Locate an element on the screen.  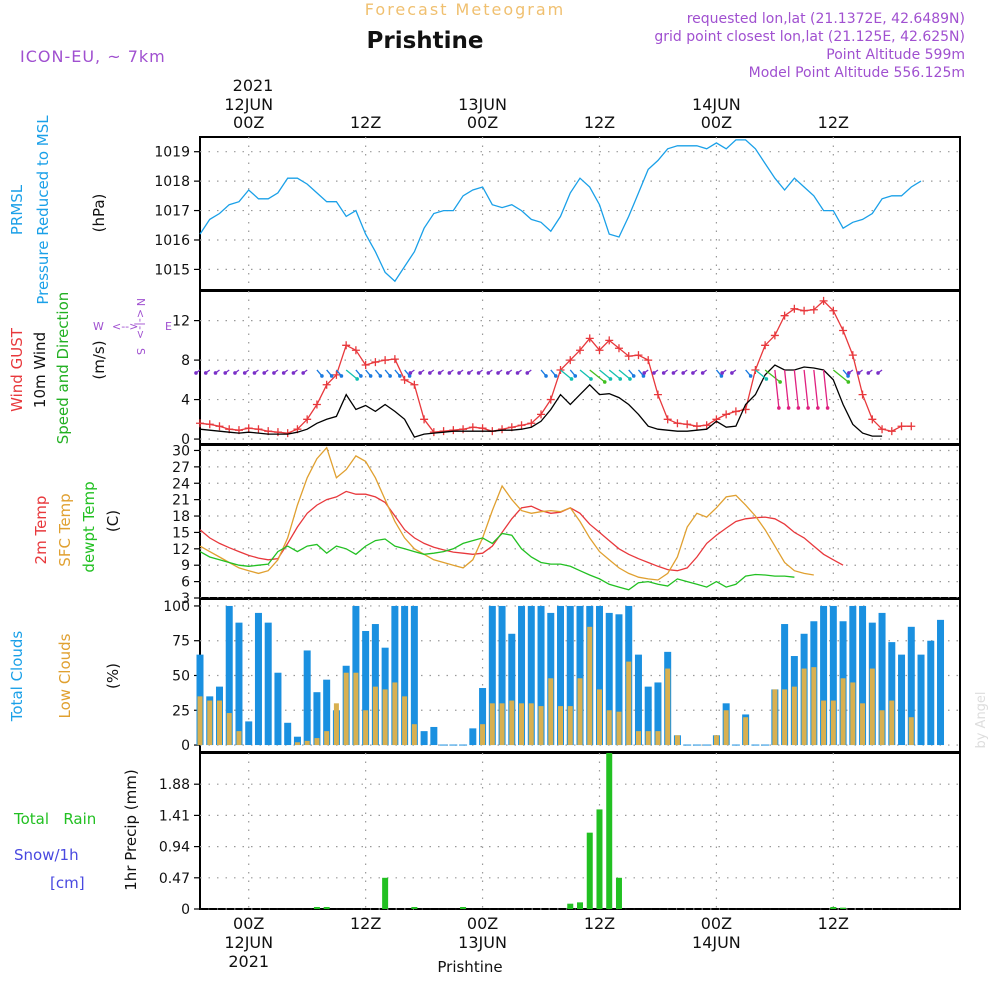
temp-tick-label: 30 is located at coordinates (181, 451).